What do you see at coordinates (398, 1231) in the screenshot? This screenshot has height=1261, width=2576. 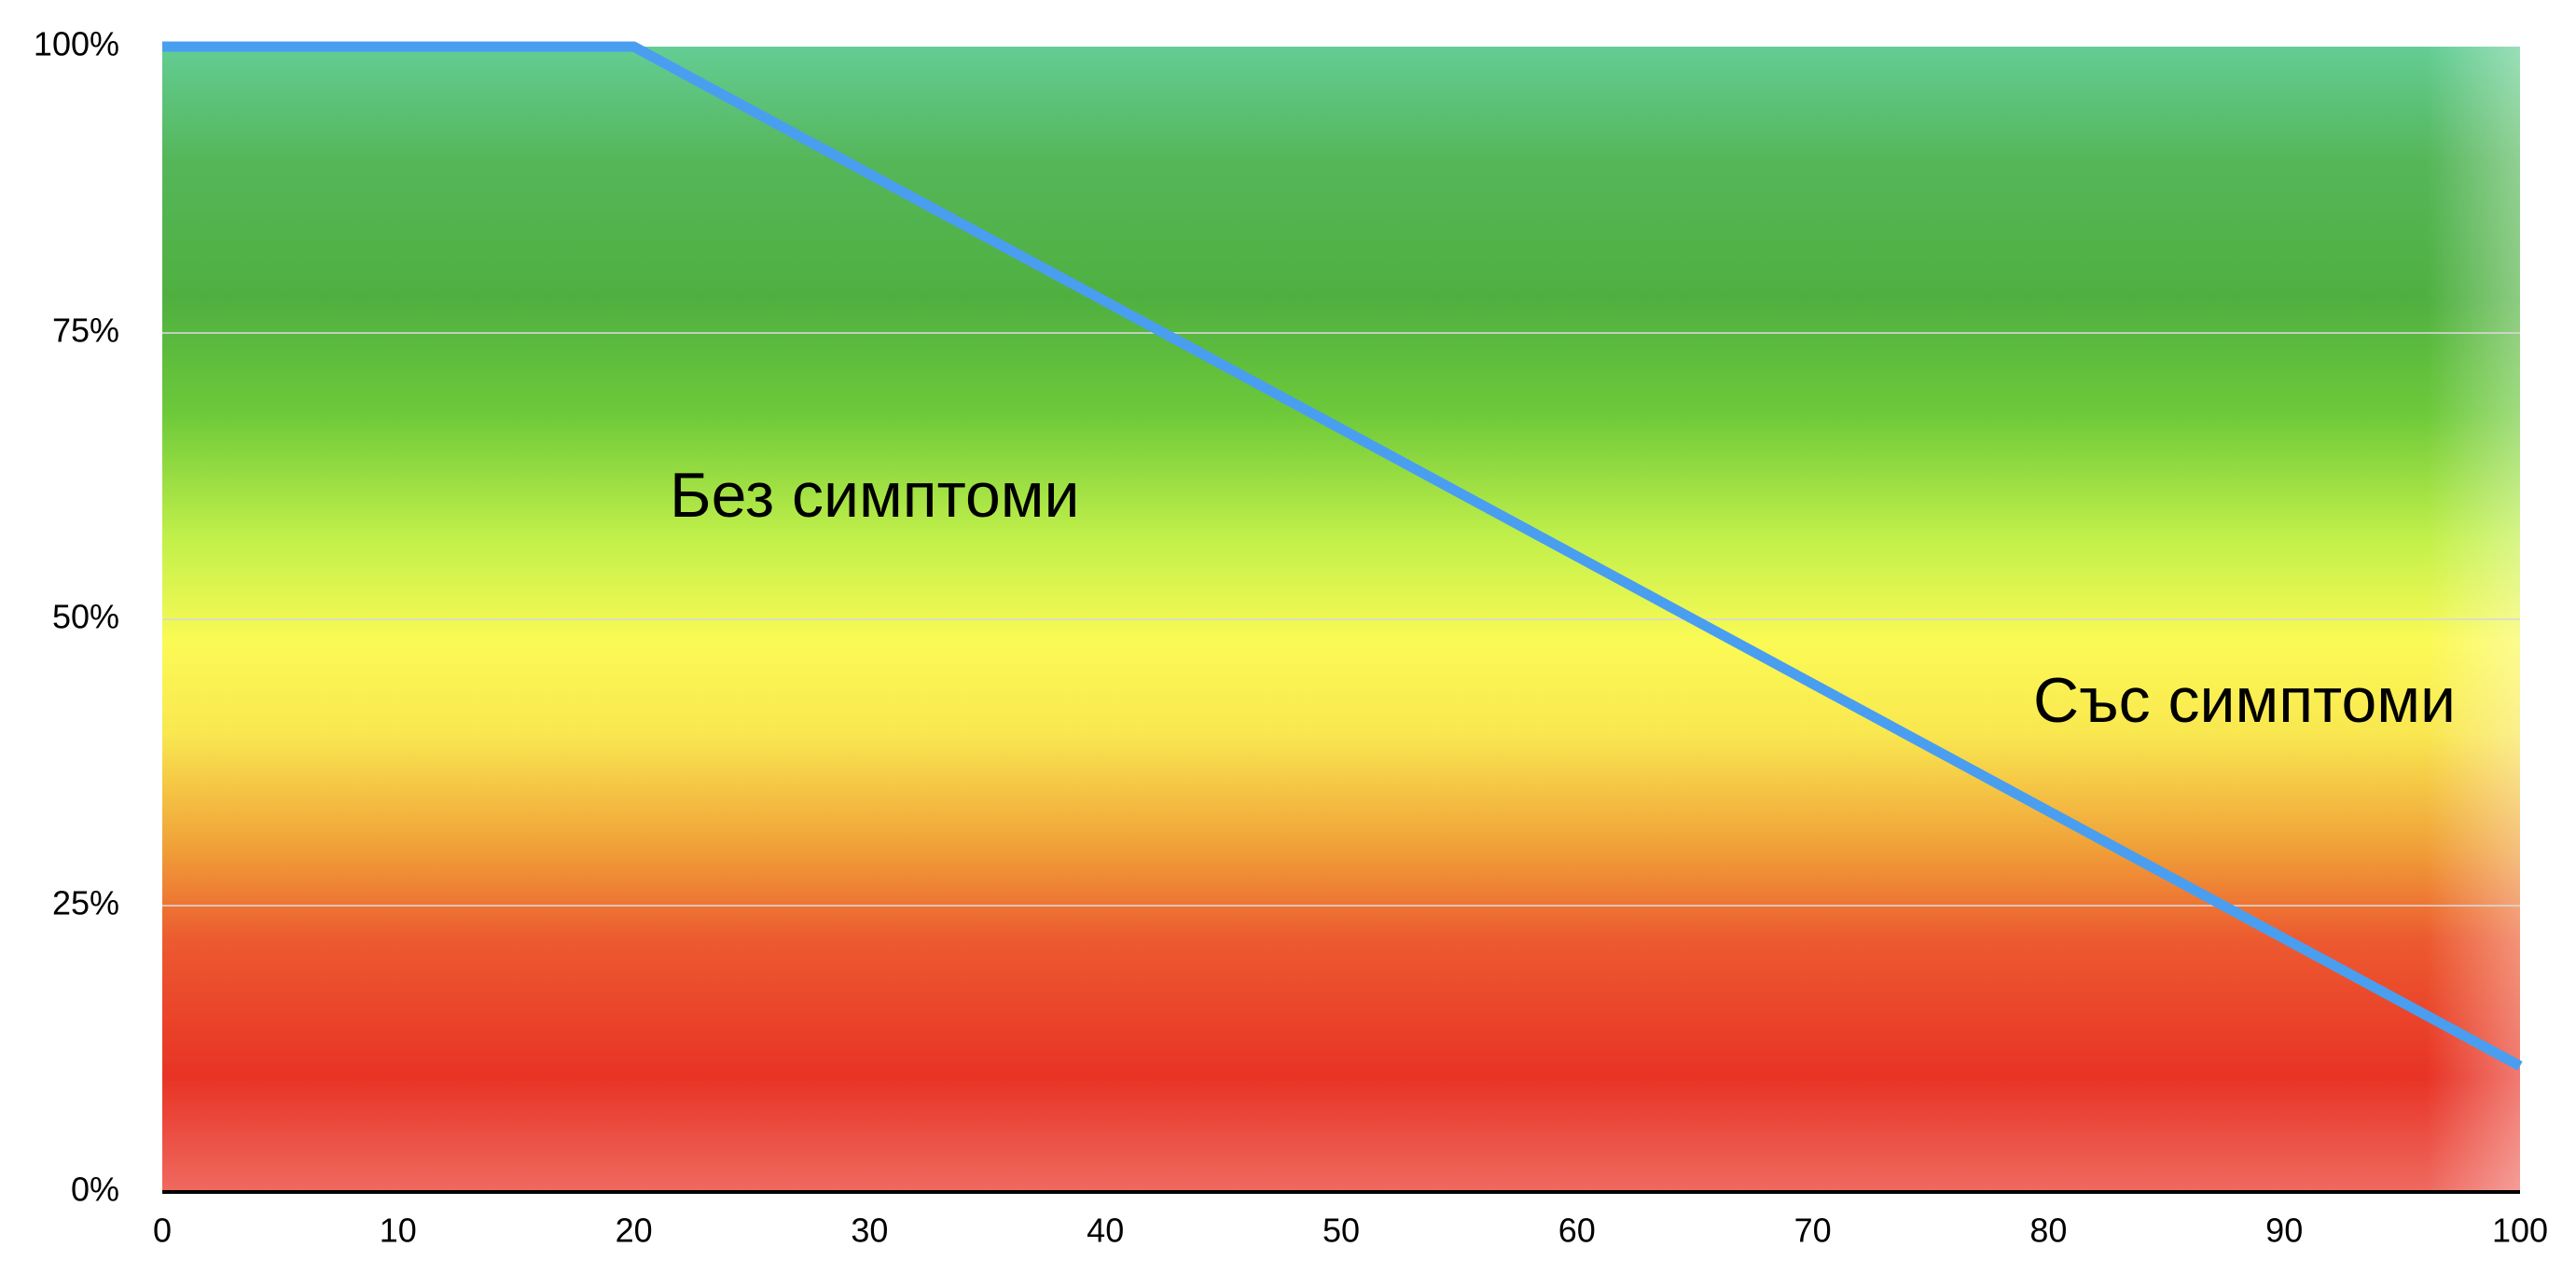 I see `x-tick-label: 10` at bounding box center [398, 1231].